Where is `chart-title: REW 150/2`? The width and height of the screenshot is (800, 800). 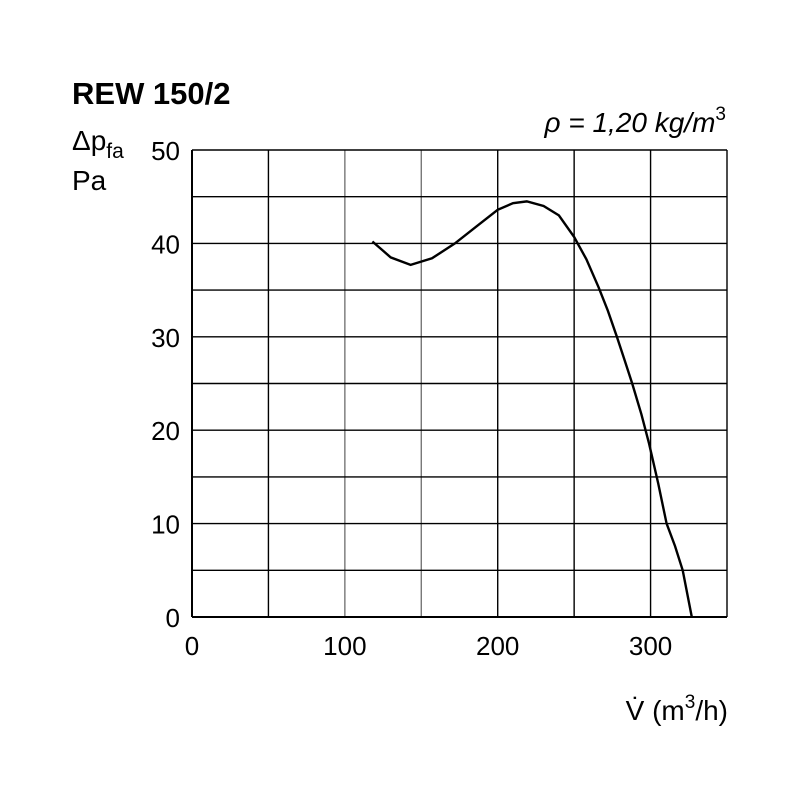 chart-title: REW 150/2 is located at coordinates (151, 93).